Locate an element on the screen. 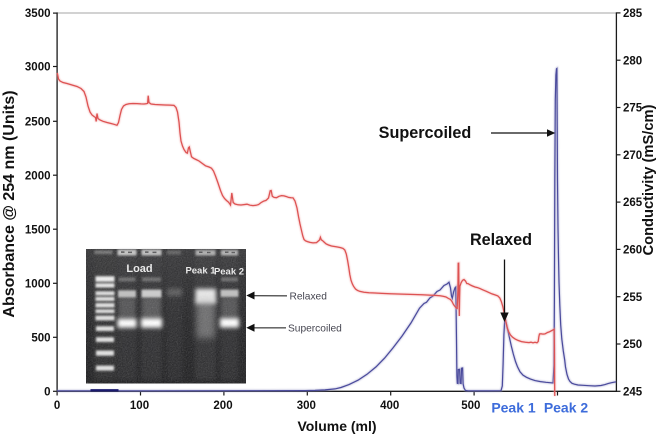 The width and height of the screenshot is (670, 443). svg-text: 285 is located at coordinates (633, 14).